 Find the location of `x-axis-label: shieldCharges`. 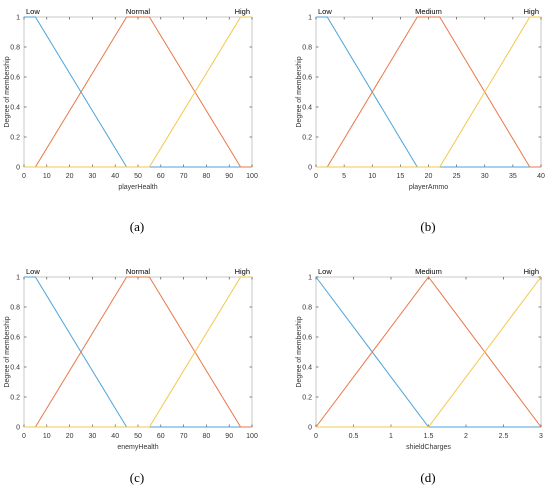

x-axis-label: shieldCharges is located at coordinates (428, 447).